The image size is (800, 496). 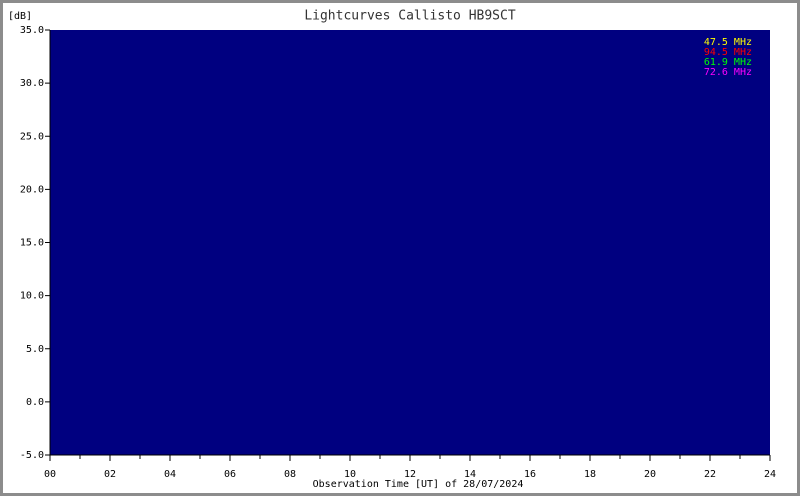 What do you see at coordinates (50, 474) in the screenshot?
I see `x-tick-label: 00` at bounding box center [50, 474].